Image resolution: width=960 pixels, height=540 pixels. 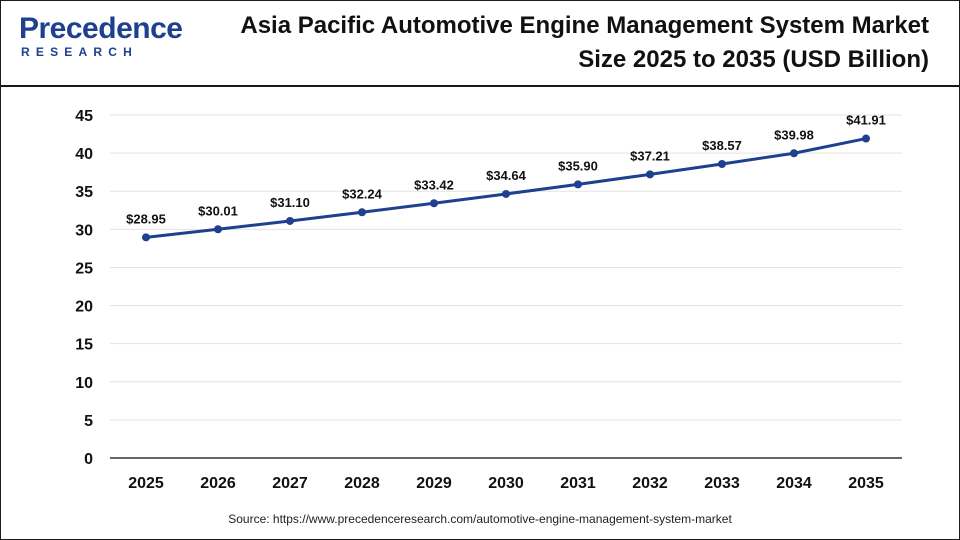 I want to click on data-label: $37.21, so click(x=650, y=155).